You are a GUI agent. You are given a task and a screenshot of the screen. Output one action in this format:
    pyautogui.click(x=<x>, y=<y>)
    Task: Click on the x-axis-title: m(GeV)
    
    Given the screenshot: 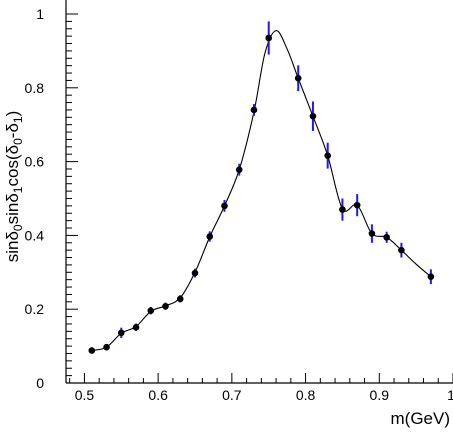 What is the action you would take?
    pyautogui.click(x=421, y=418)
    